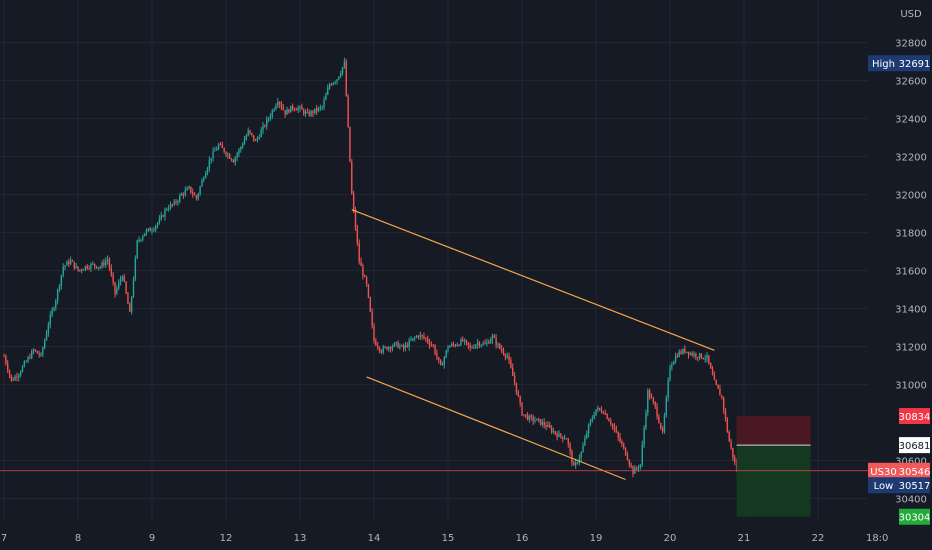 This screenshot has height=550, width=932. What do you see at coordinates (78, 538) in the screenshot?
I see `x-tick-label: 8` at bounding box center [78, 538].